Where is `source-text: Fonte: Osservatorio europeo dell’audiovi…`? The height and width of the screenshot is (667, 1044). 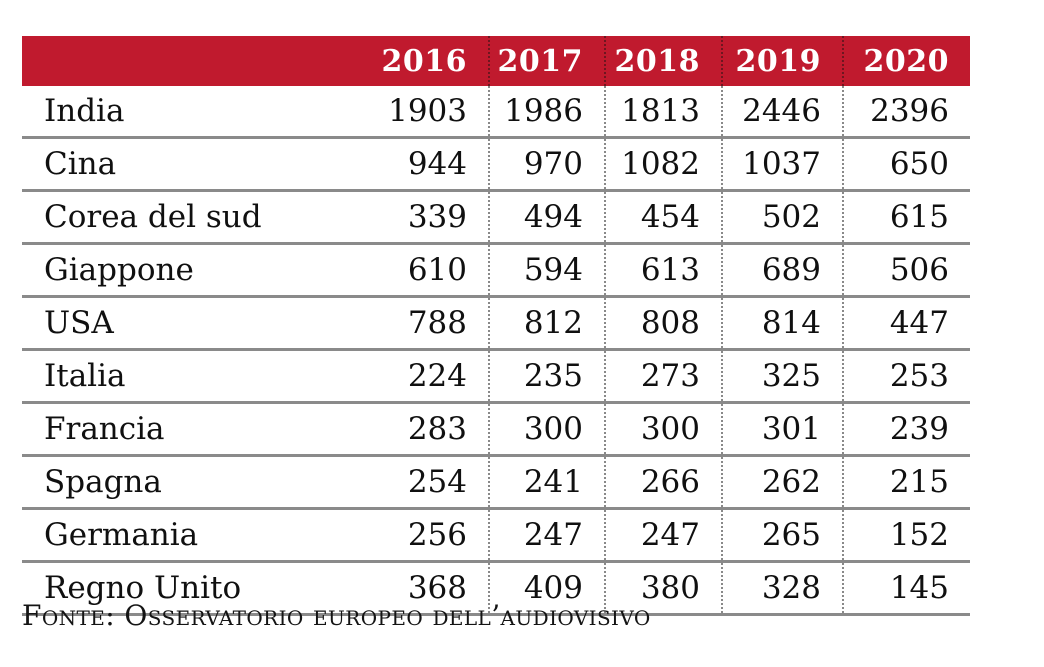 source-text: Fonte: Osservatorio europeo dell’audiovi… is located at coordinates (336, 615).